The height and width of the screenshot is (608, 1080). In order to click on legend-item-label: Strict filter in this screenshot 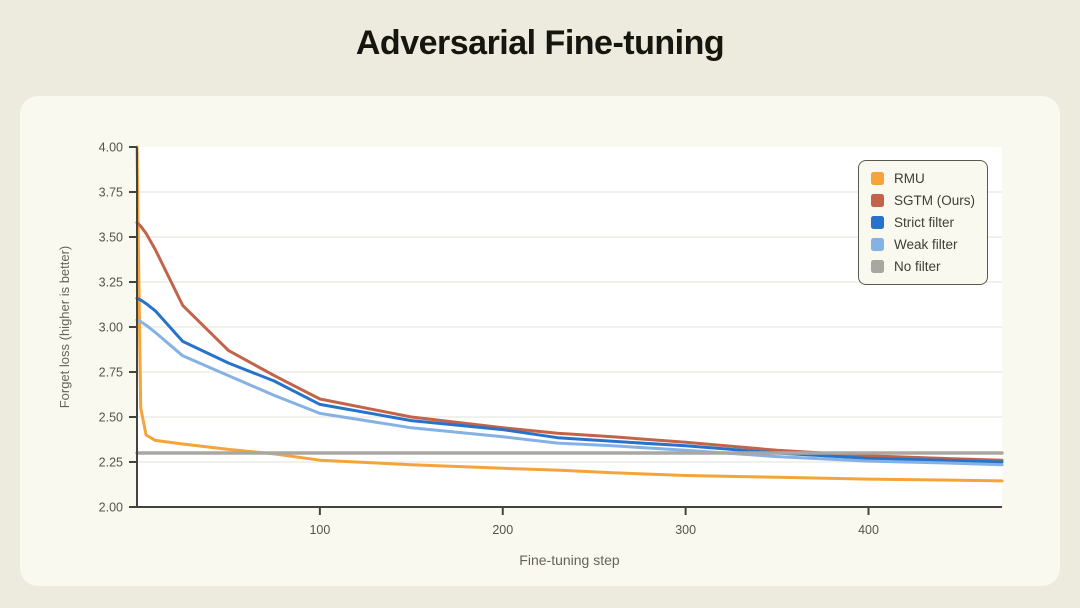, I will do `click(924, 222)`.